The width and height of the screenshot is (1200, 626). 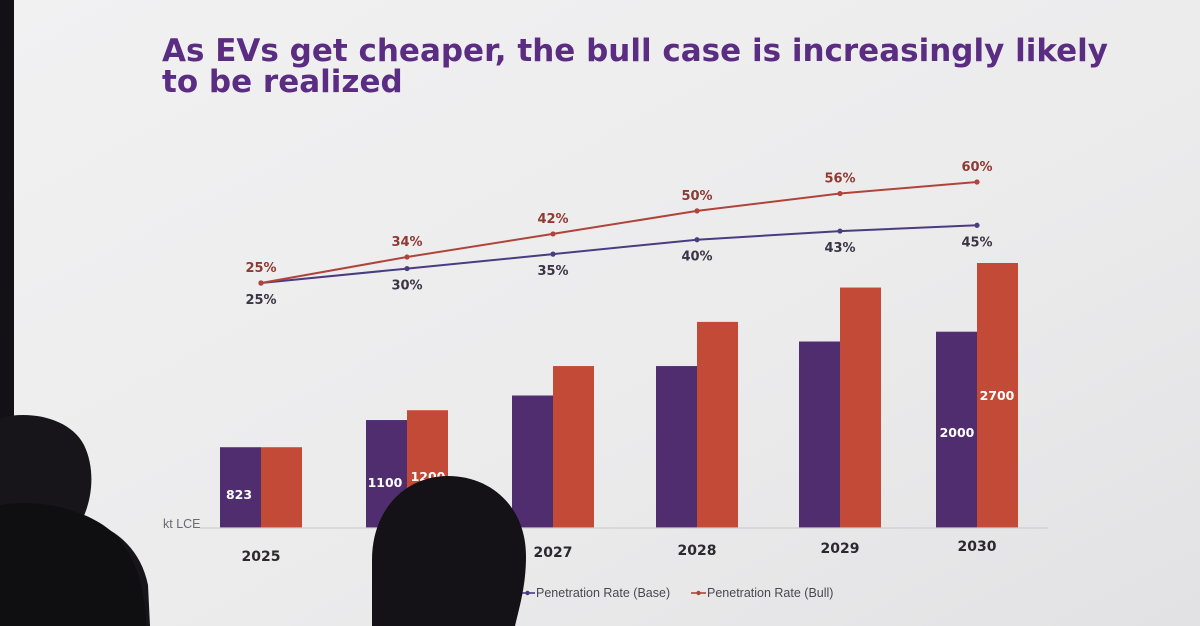 What do you see at coordinates (619, 254) in the screenshot?
I see `line-penetration-base` at bounding box center [619, 254].